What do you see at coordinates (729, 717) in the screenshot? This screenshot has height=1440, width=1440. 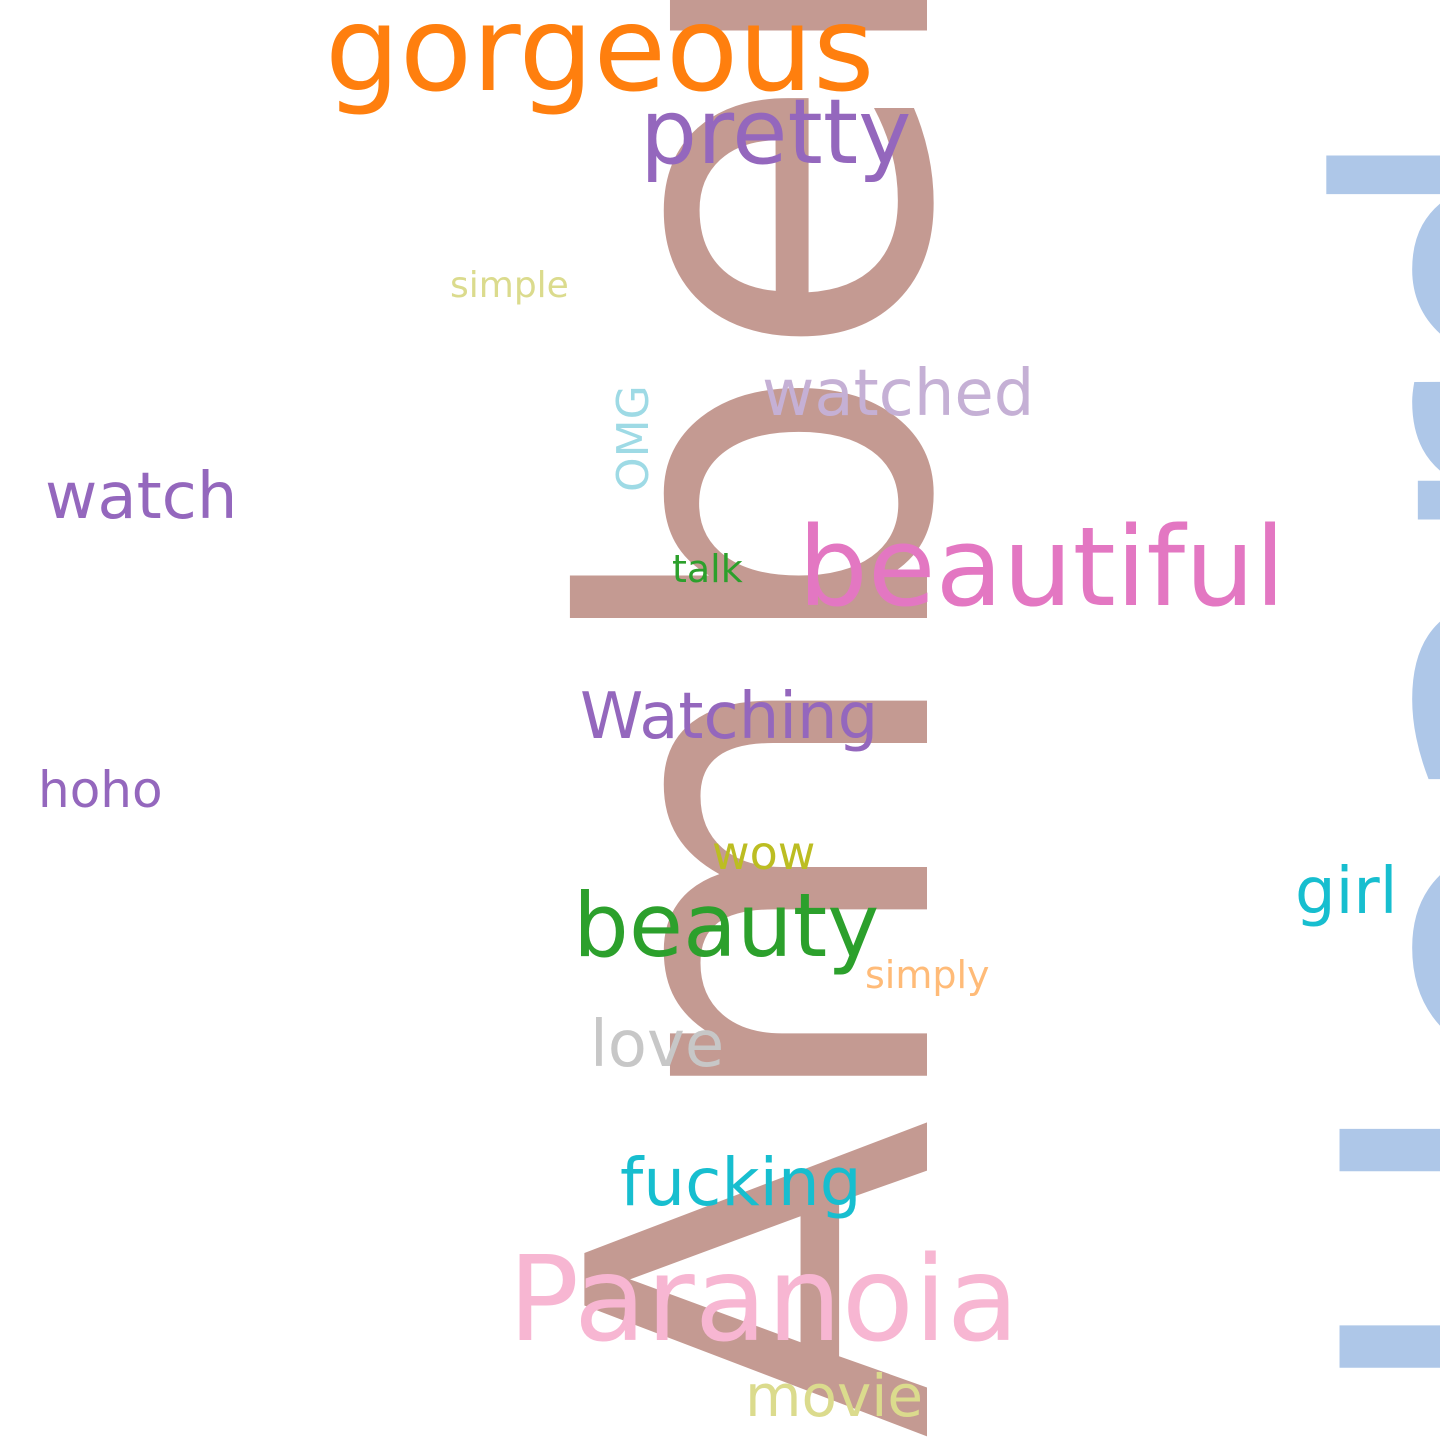 I see `word-watching: Watching` at bounding box center [729, 717].